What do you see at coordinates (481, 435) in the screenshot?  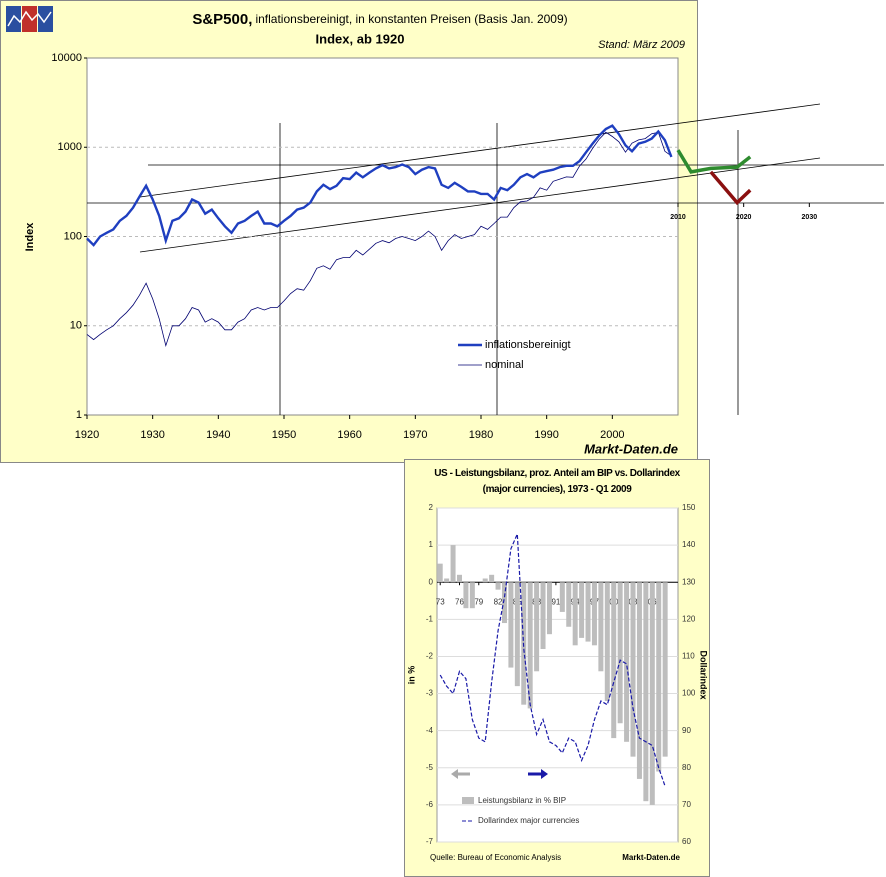 I see `x-tick-label: 1980` at bounding box center [481, 435].